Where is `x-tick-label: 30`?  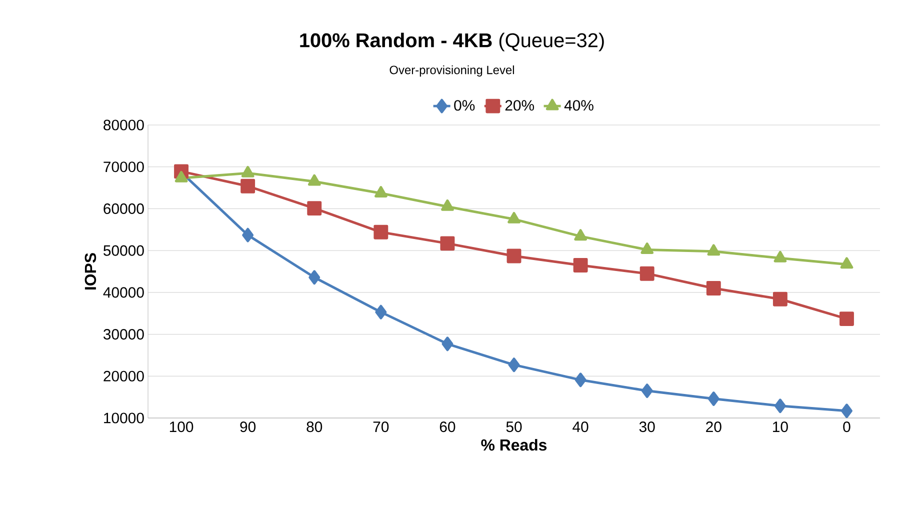 x-tick-label: 30 is located at coordinates (647, 427).